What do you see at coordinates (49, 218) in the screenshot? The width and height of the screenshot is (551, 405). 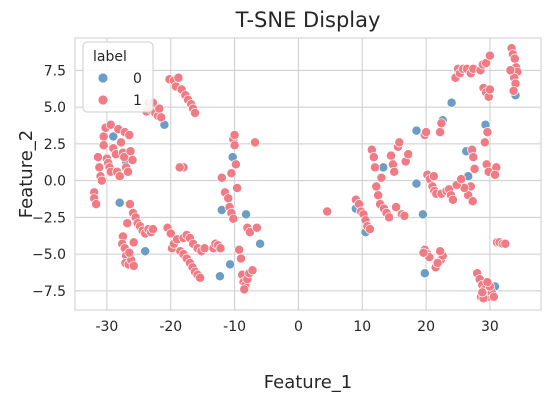 I see `y-tick-label: −2.5` at bounding box center [49, 218].